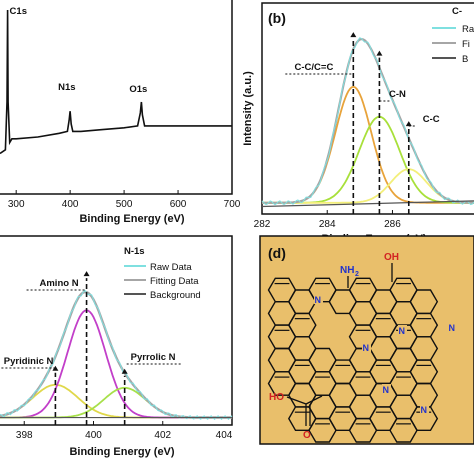  What do you see at coordinates (29, 361) in the screenshot?
I see `peak-label: Pyridinic N` at bounding box center [29, 361].